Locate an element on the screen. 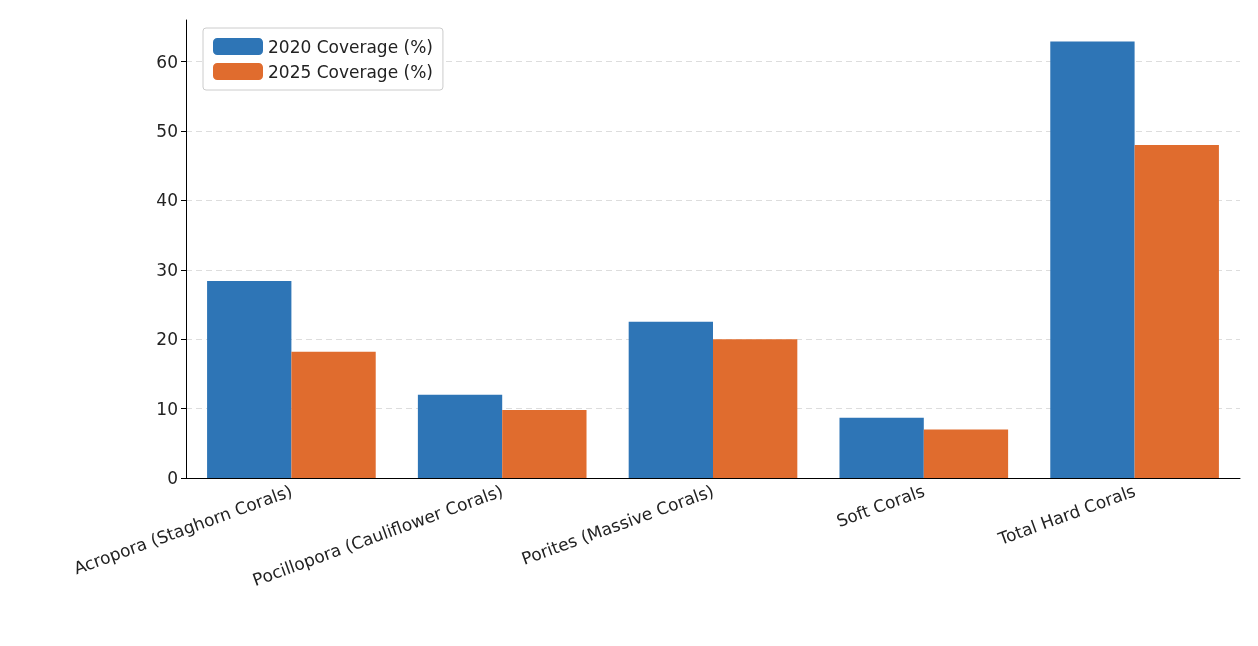 This screenshot has width=1258, height=646. x-tick-label: Total Hard Corals is located at coordinates (1066, 515).